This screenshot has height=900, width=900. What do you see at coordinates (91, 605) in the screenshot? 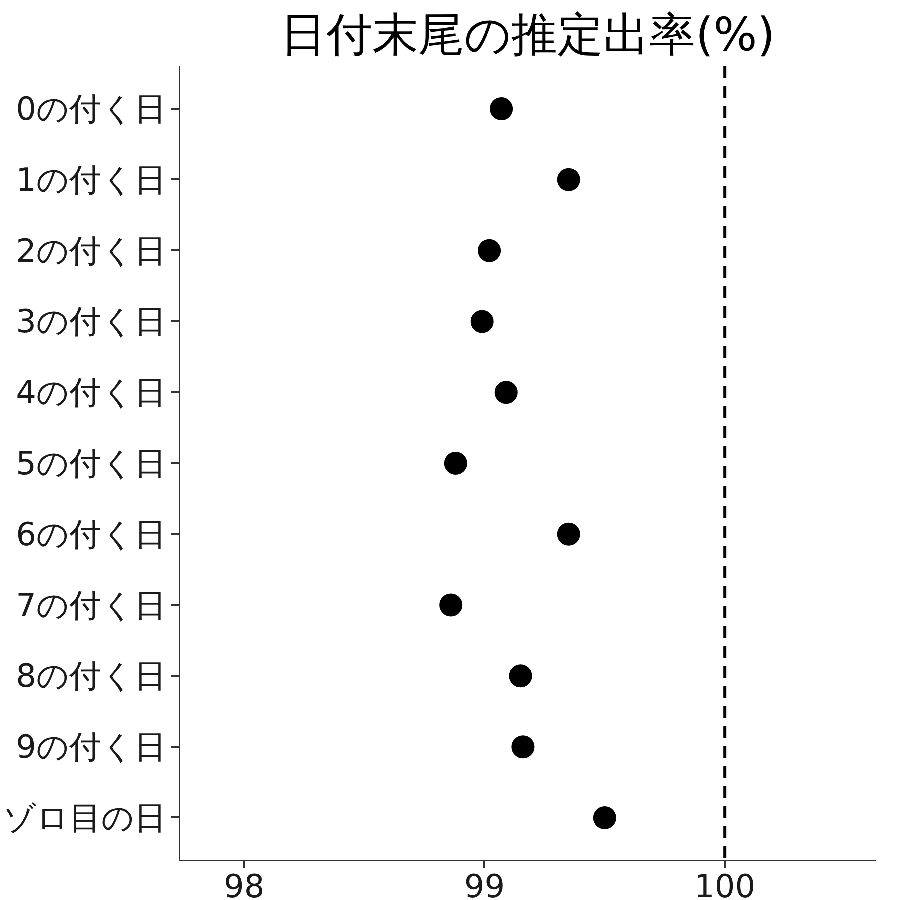
I see `y-tick-label: 7の付く日` at bounding box center [91, 605].